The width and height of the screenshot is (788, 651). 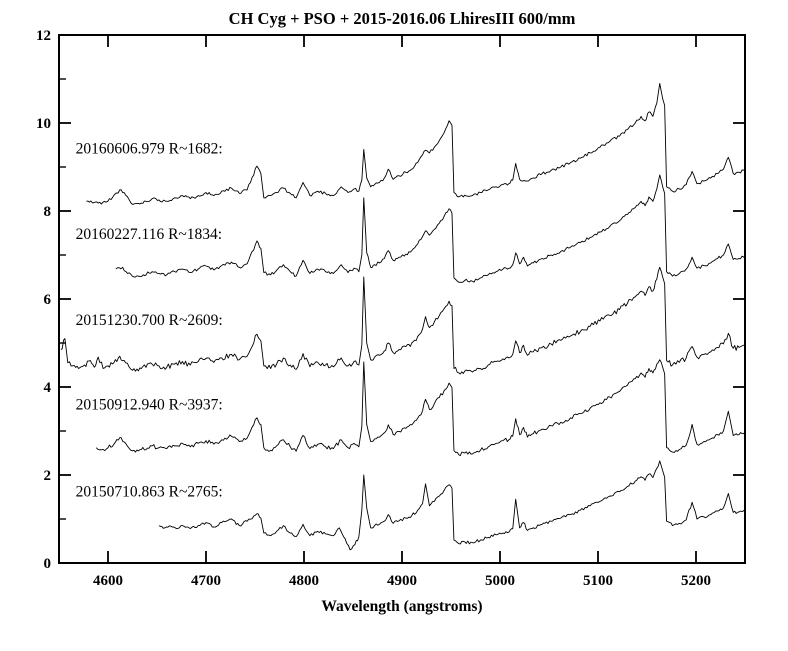 I want to click on spectrum-20160606-label: 20160606.979 R~1682:, so click(x=149, y=149).